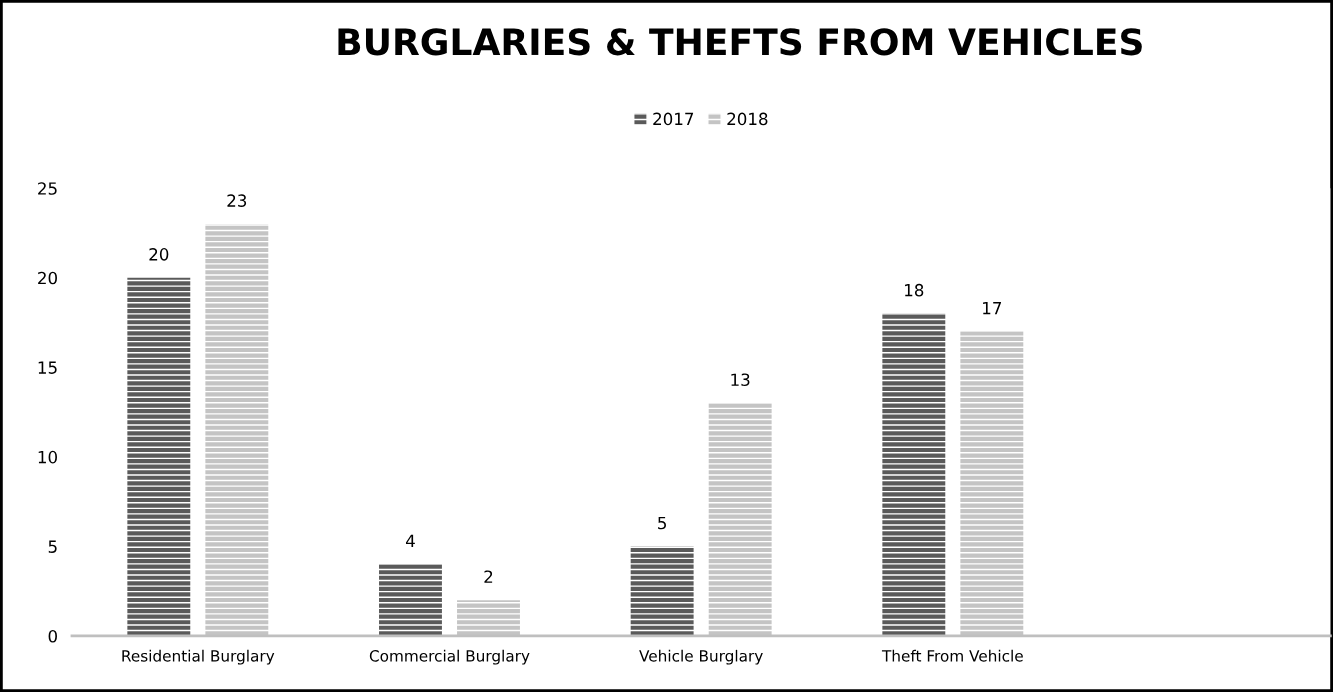 This screenshot has height=692, width=1333. What do you see at coordinates (47, 278) in the screenshot?
I see `y-tick-label: 20` at bounding box center [47, 278].